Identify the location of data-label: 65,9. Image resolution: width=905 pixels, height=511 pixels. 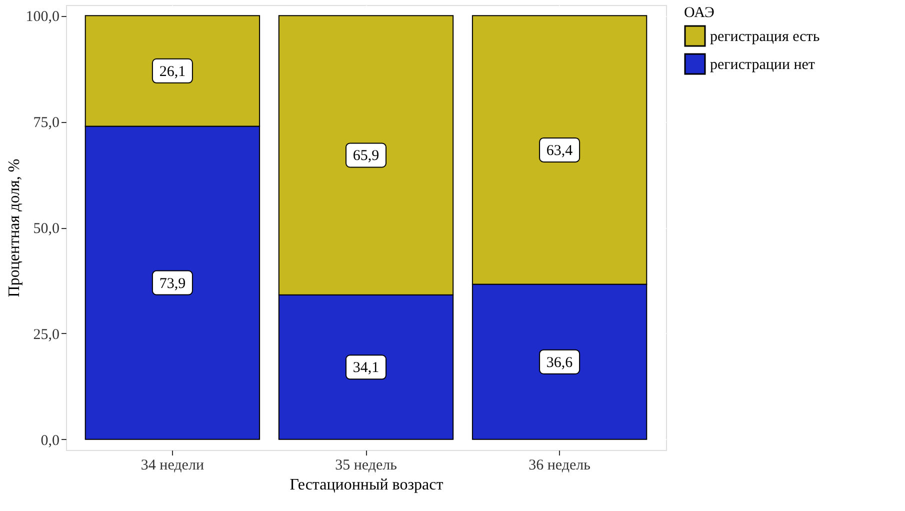
(366, 156).